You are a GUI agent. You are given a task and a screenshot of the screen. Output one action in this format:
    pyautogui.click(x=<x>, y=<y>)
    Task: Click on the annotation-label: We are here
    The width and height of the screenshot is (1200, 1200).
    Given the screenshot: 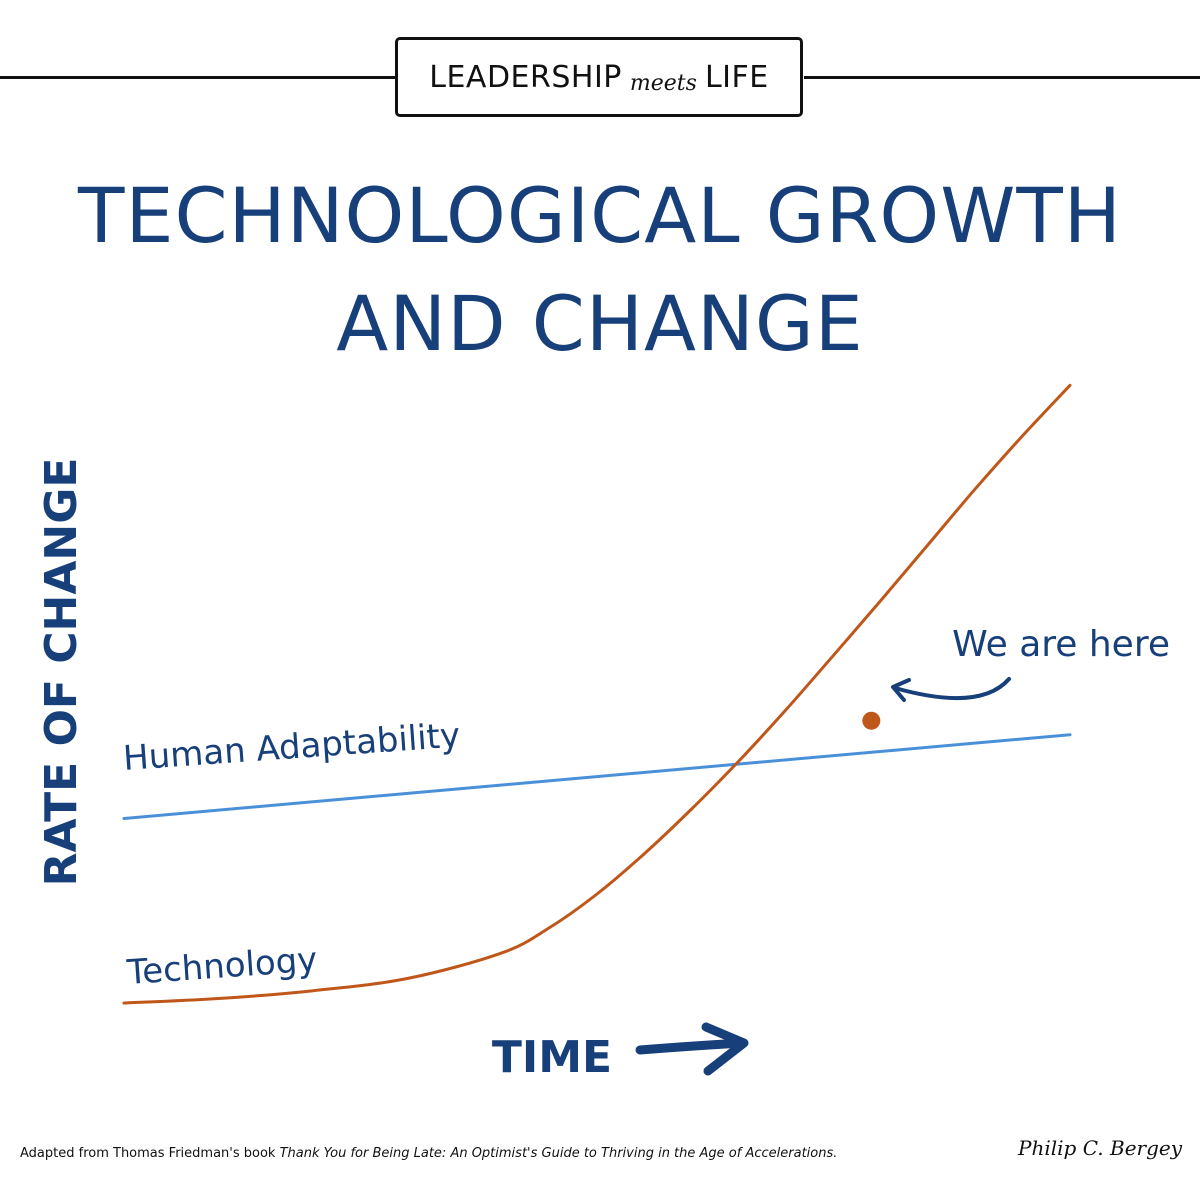 What is the action you would take?
    pyautogui.click(x=1061, y=644)
    